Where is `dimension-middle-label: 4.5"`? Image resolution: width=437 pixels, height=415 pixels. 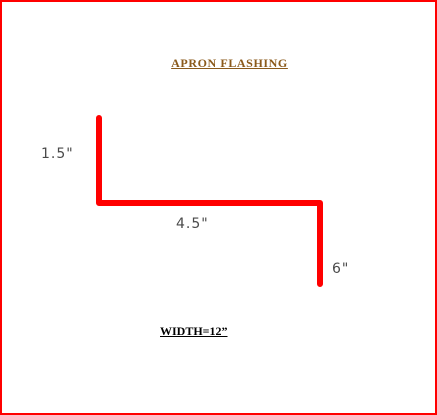 dimension-middle-label: 4.5" is located at coordinates (192, 224).